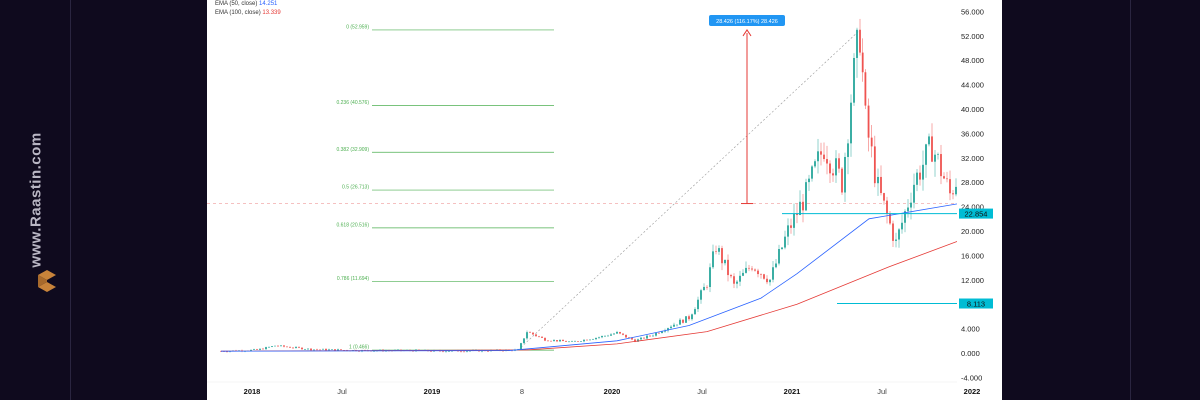 The image size is (1200, 400). Describe the element at coordinates (979, 200) in the screenshot. I see `price-axis-bg` at that location.